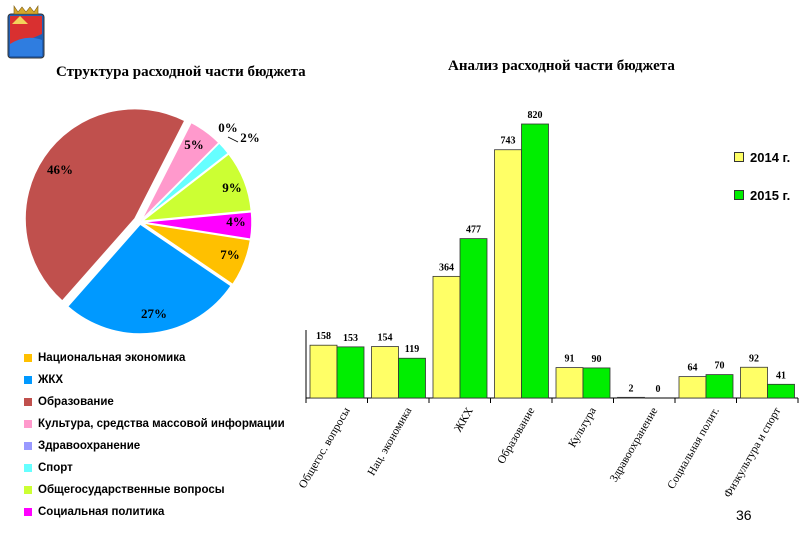  Describe the element at coordinates (76, 402) in the screenshot. I see `legend-label: Образование` at that location.